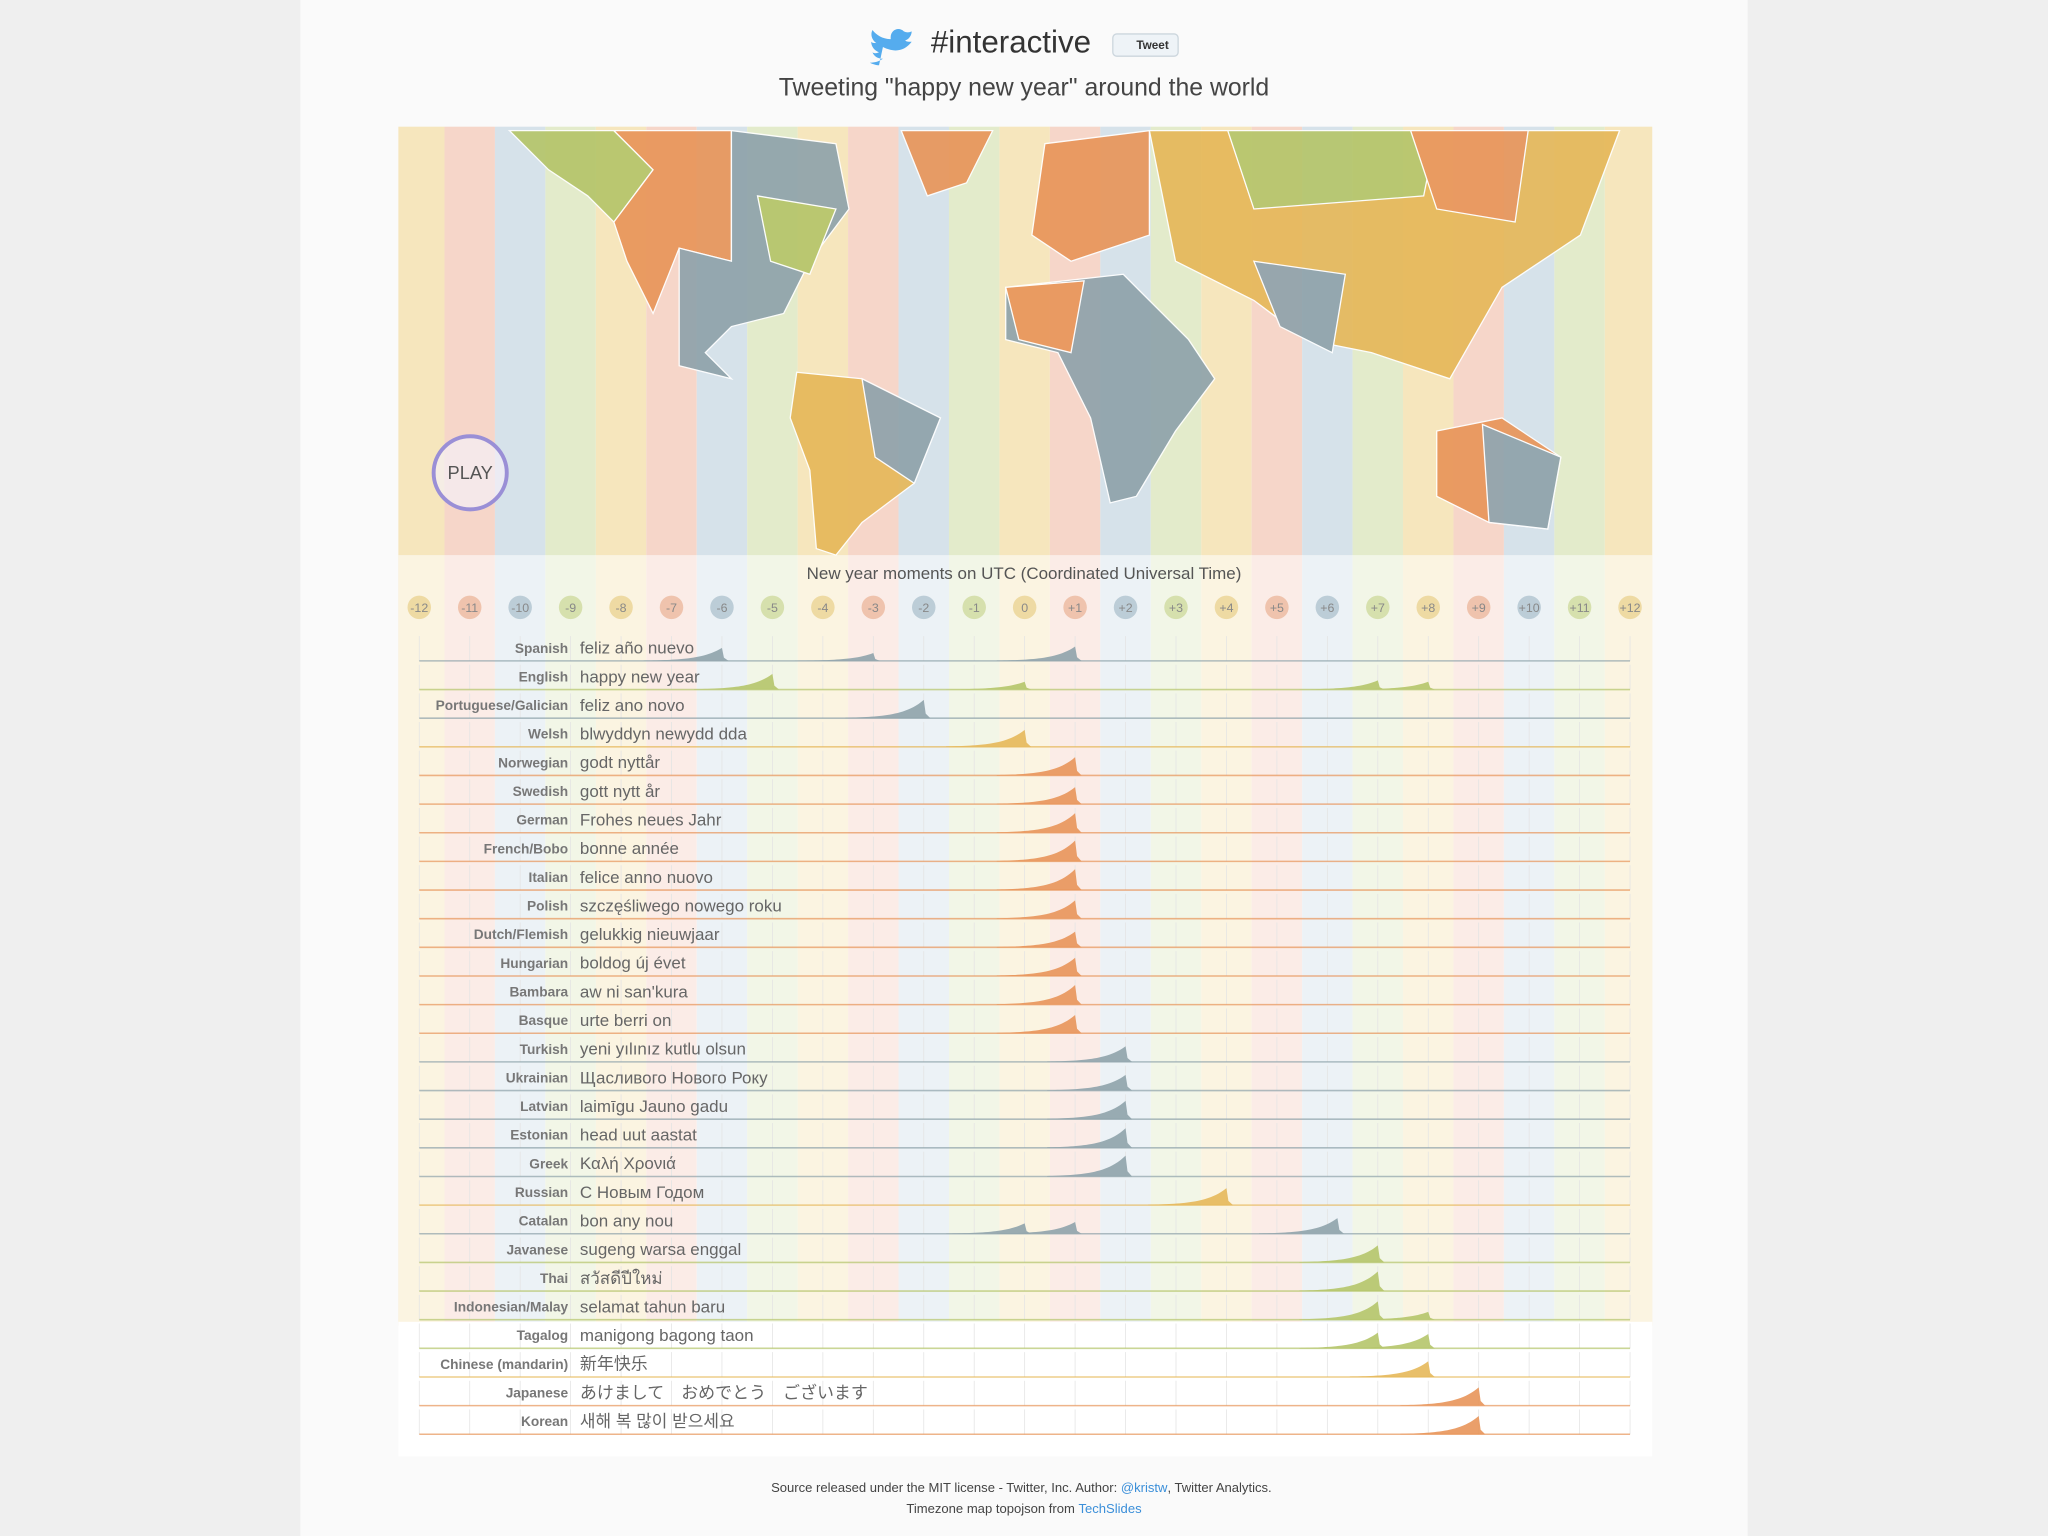 This screenshot has height=1536, width=2048. I want to click on techslides-link: TechSlides, so click(1111, 1508).